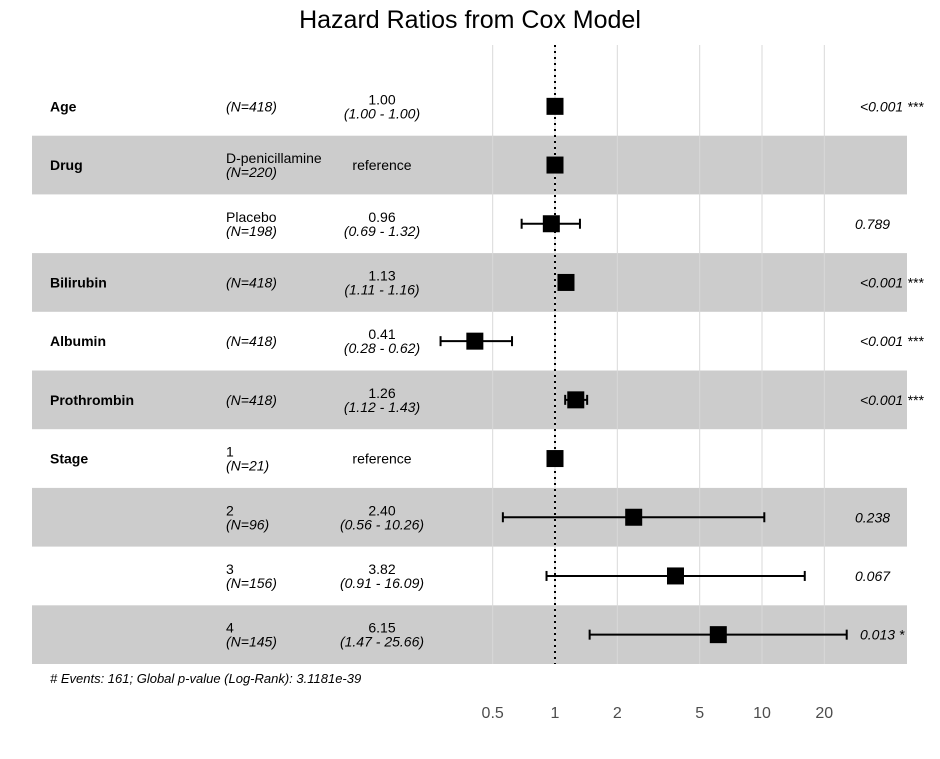 The height and width of the screenshot is (759, 940). Describe the element at coordinates (381, 628) in the screenshot. I see `hr-label: 6.15` at that location.